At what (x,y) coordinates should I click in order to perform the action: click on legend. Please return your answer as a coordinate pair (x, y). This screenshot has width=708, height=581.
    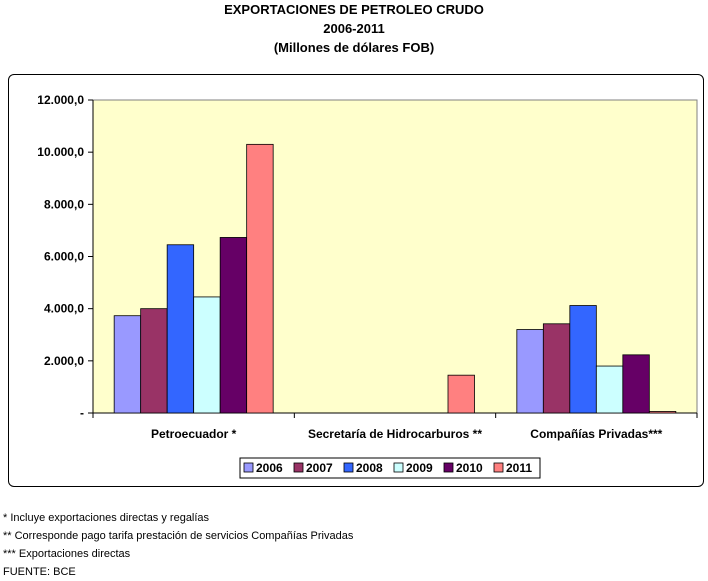
    Looking at the image, I should click on (390, 468).